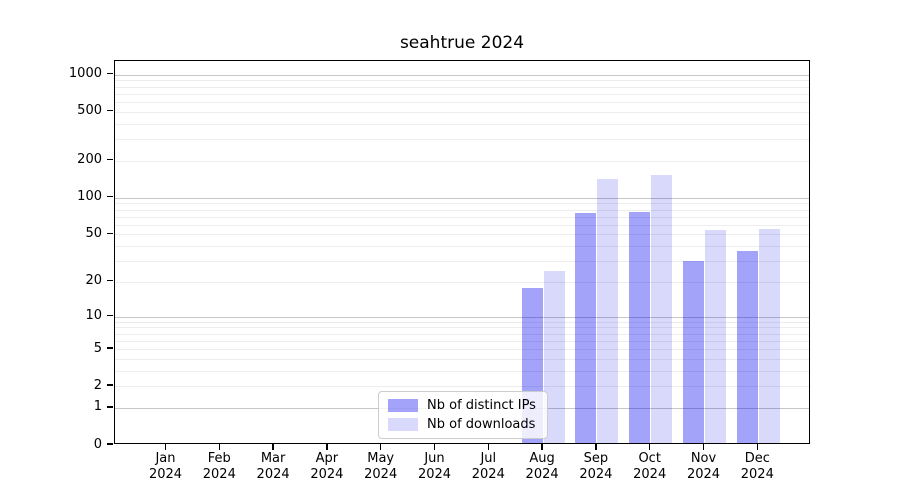 Image resolution: width=900 pixels, height=500 pixels. What do you see at coordinates (97, 407) in the screenshot?
I see `y-tick-label: 1` at bounding box center [97, 407].